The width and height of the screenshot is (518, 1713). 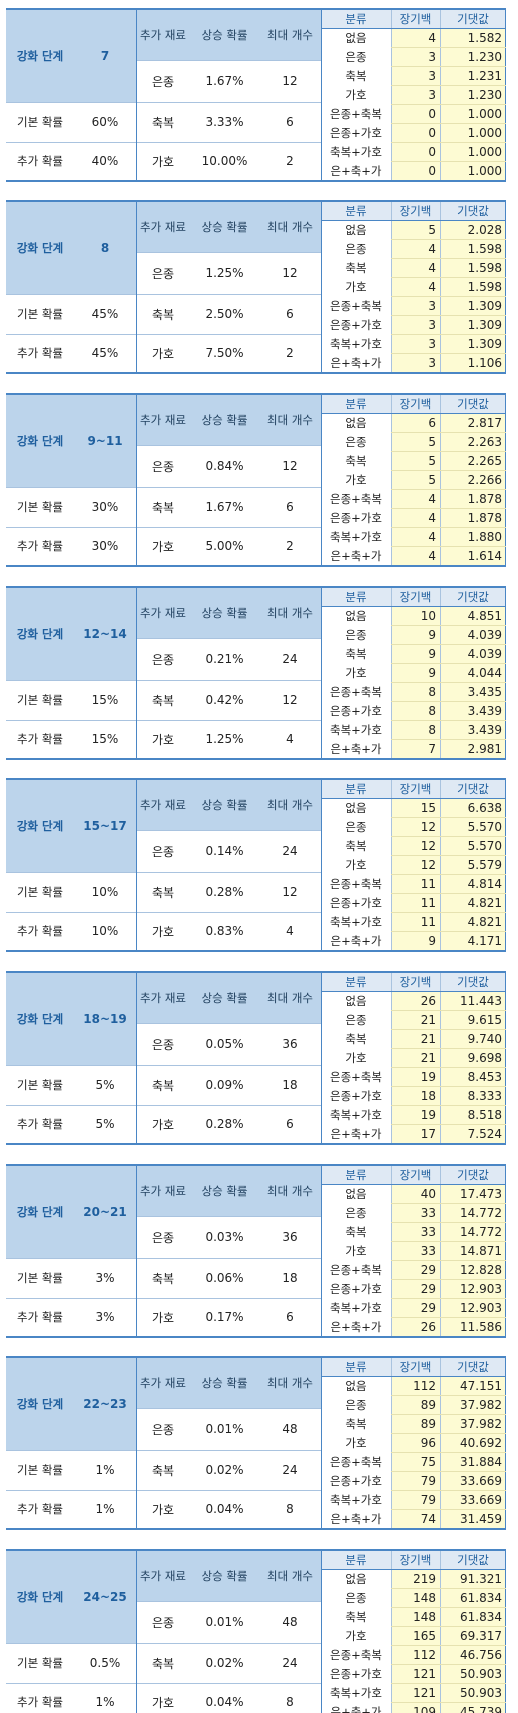 I want to click on expected-cell: 1.880, so click(x=473, y=536).